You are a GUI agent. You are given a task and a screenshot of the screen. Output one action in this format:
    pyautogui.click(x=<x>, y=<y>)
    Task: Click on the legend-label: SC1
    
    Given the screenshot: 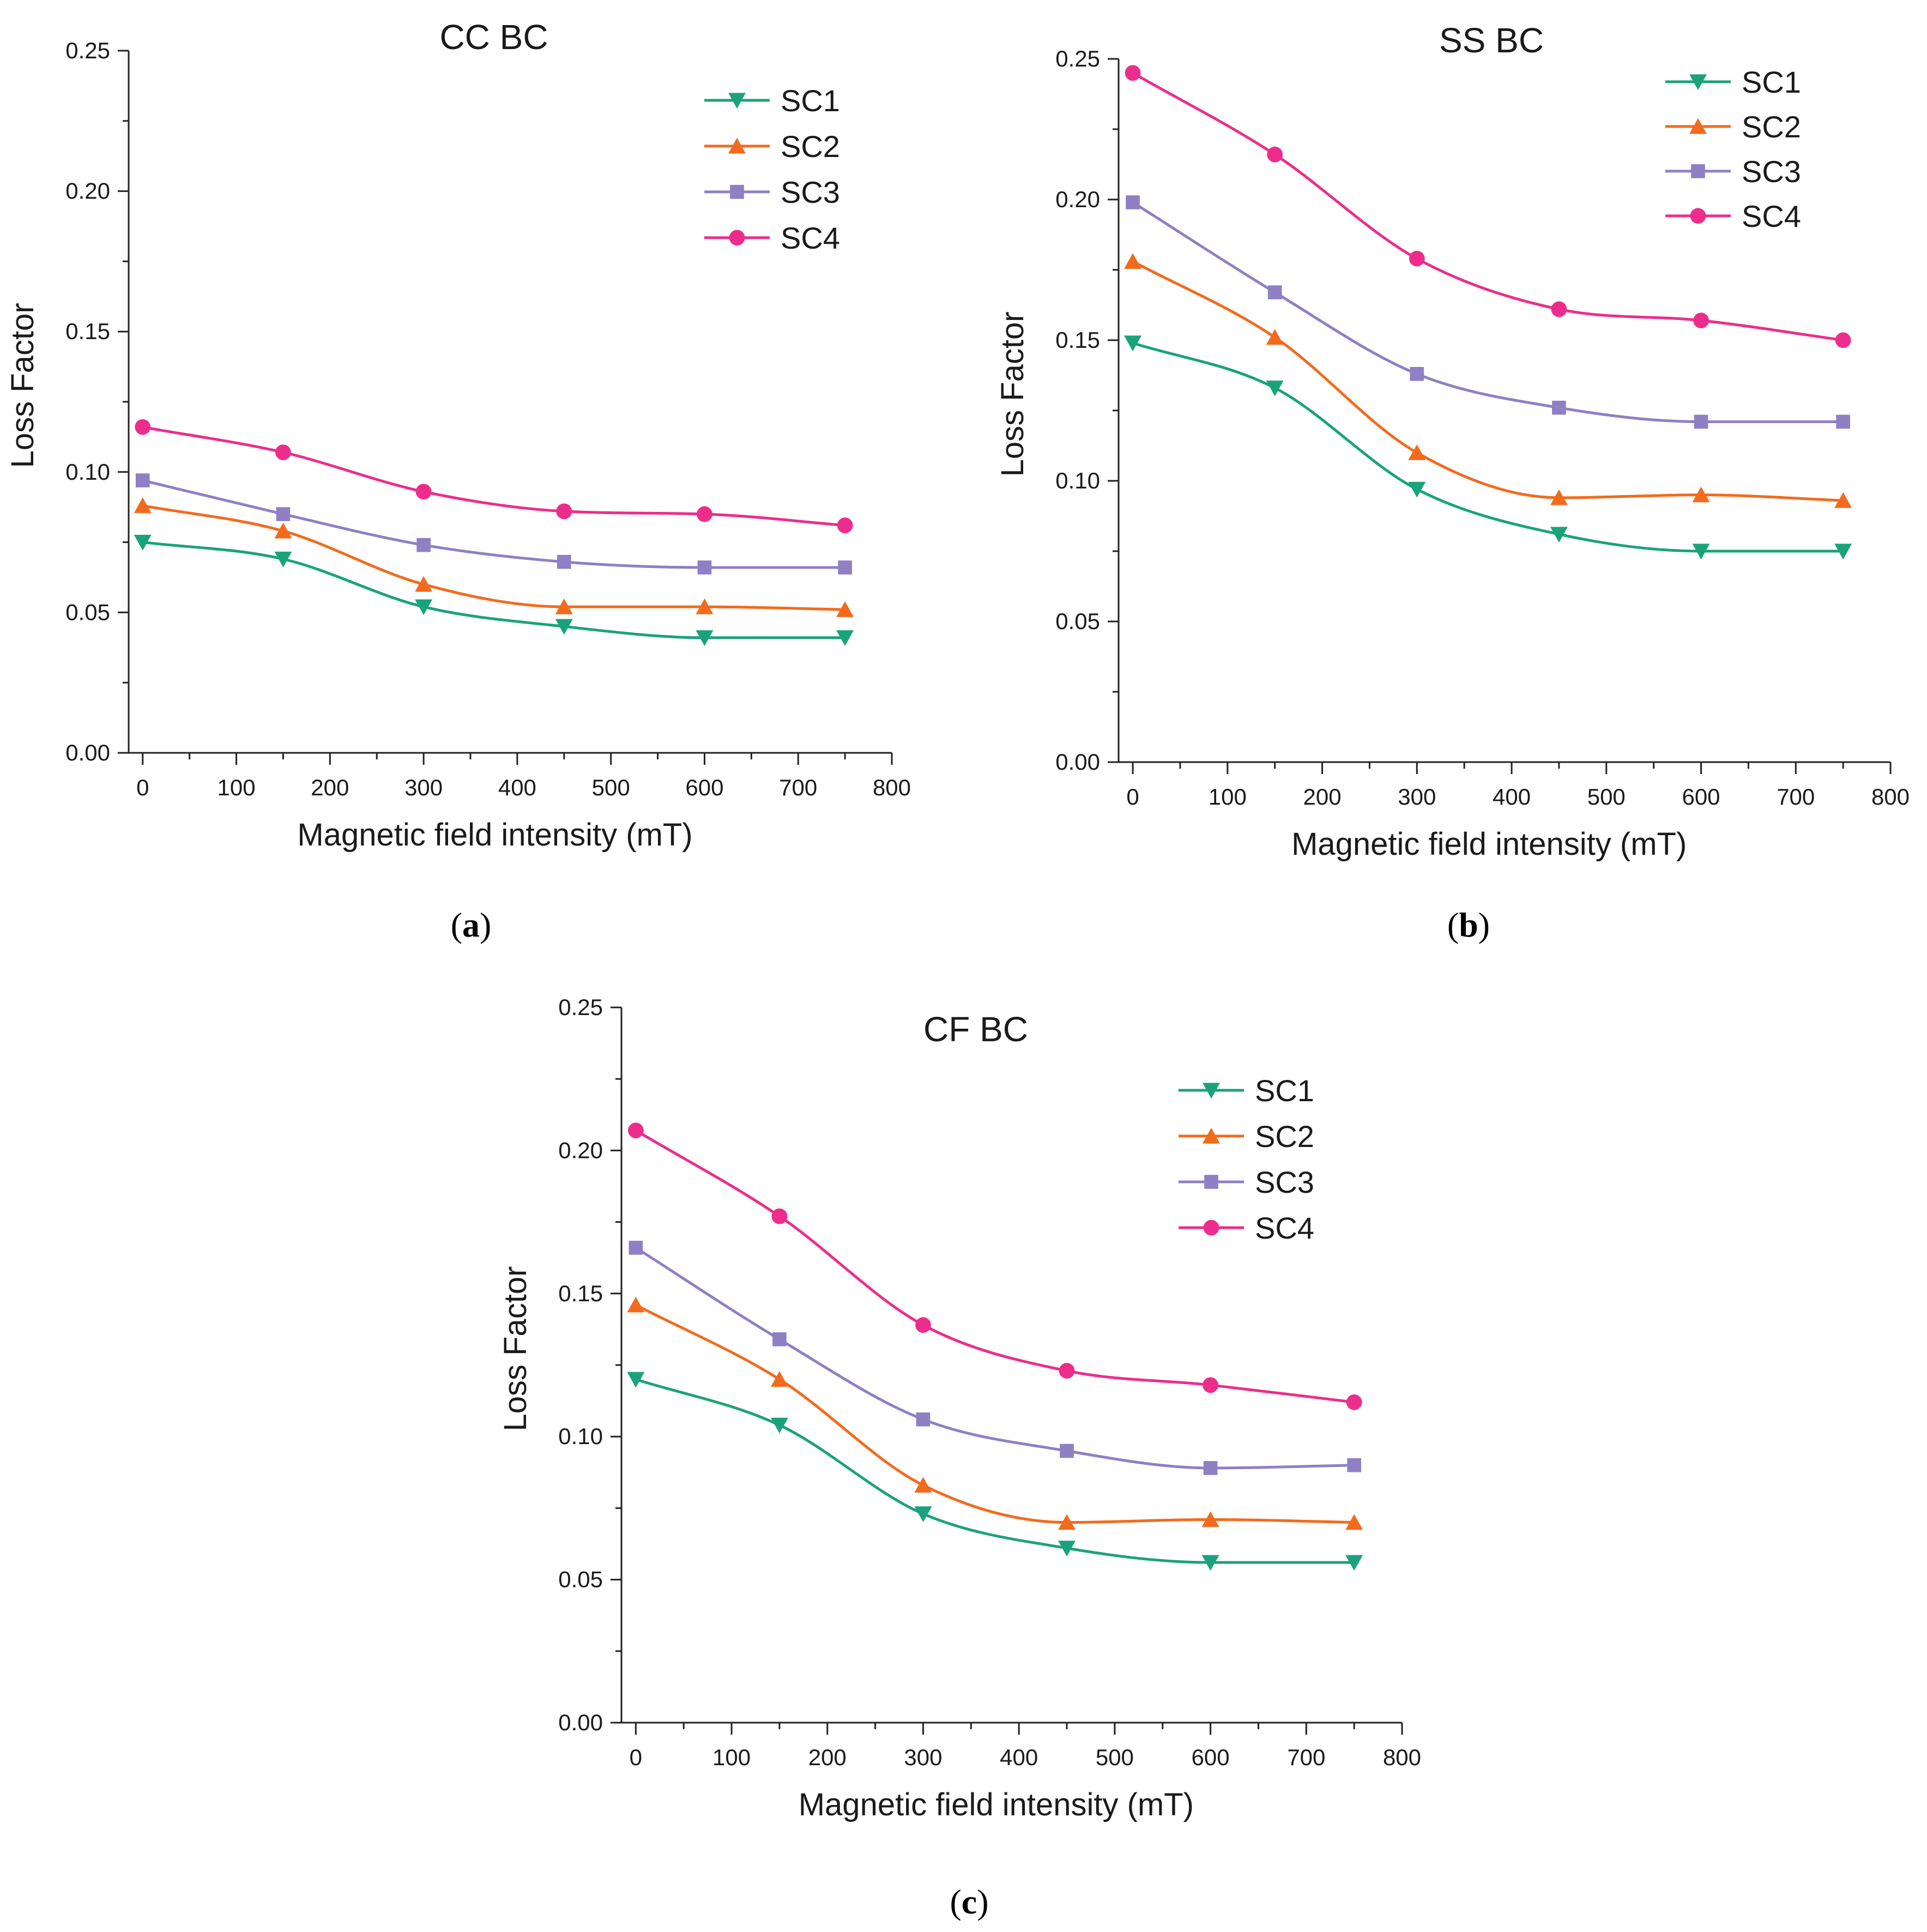 What is the action you would take?
    pyautogui.click(x=1771, y=82)
    